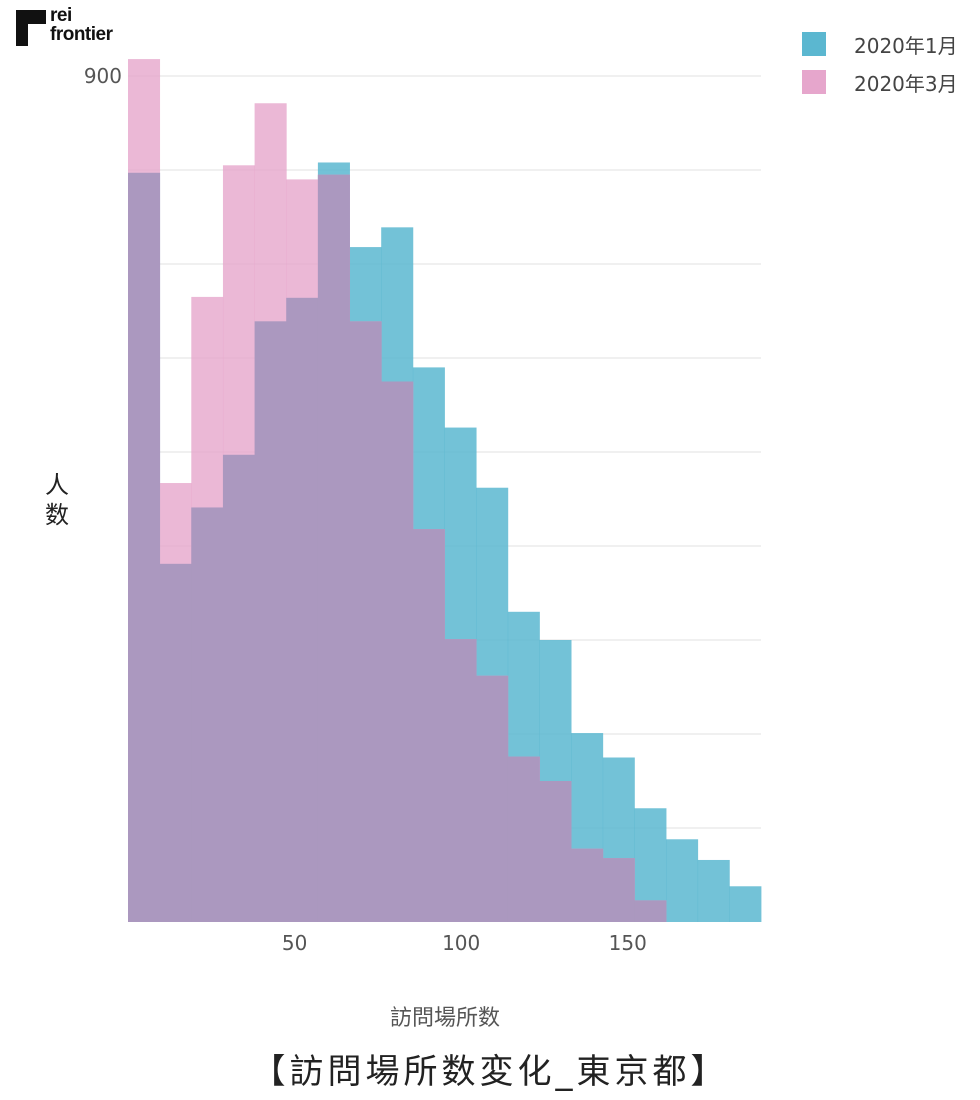 The width and height of the screenshot is (980, 1100). I want to click on legend-swatch-jan, so click(814, 44).